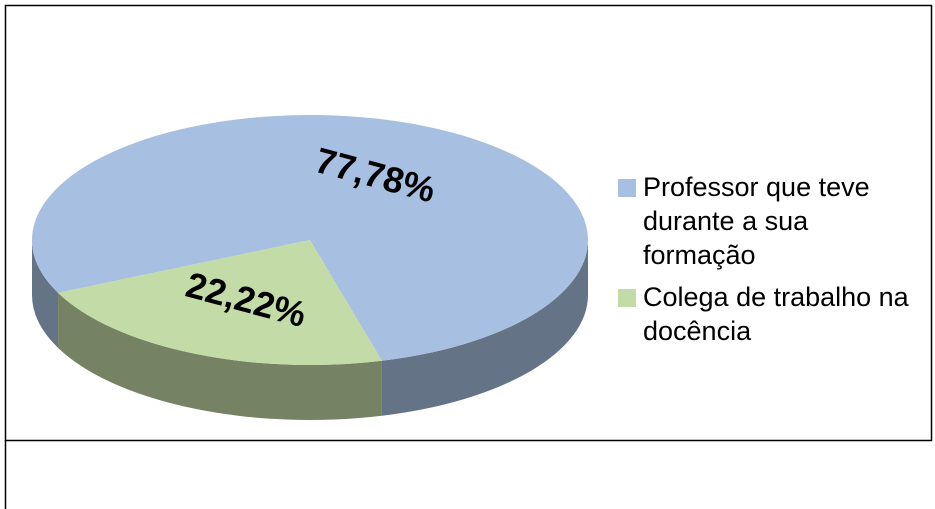 This screenshot has height=509, width=935. I want to click on legend-label: Colega de trabalho na docência, so click(776, 314).